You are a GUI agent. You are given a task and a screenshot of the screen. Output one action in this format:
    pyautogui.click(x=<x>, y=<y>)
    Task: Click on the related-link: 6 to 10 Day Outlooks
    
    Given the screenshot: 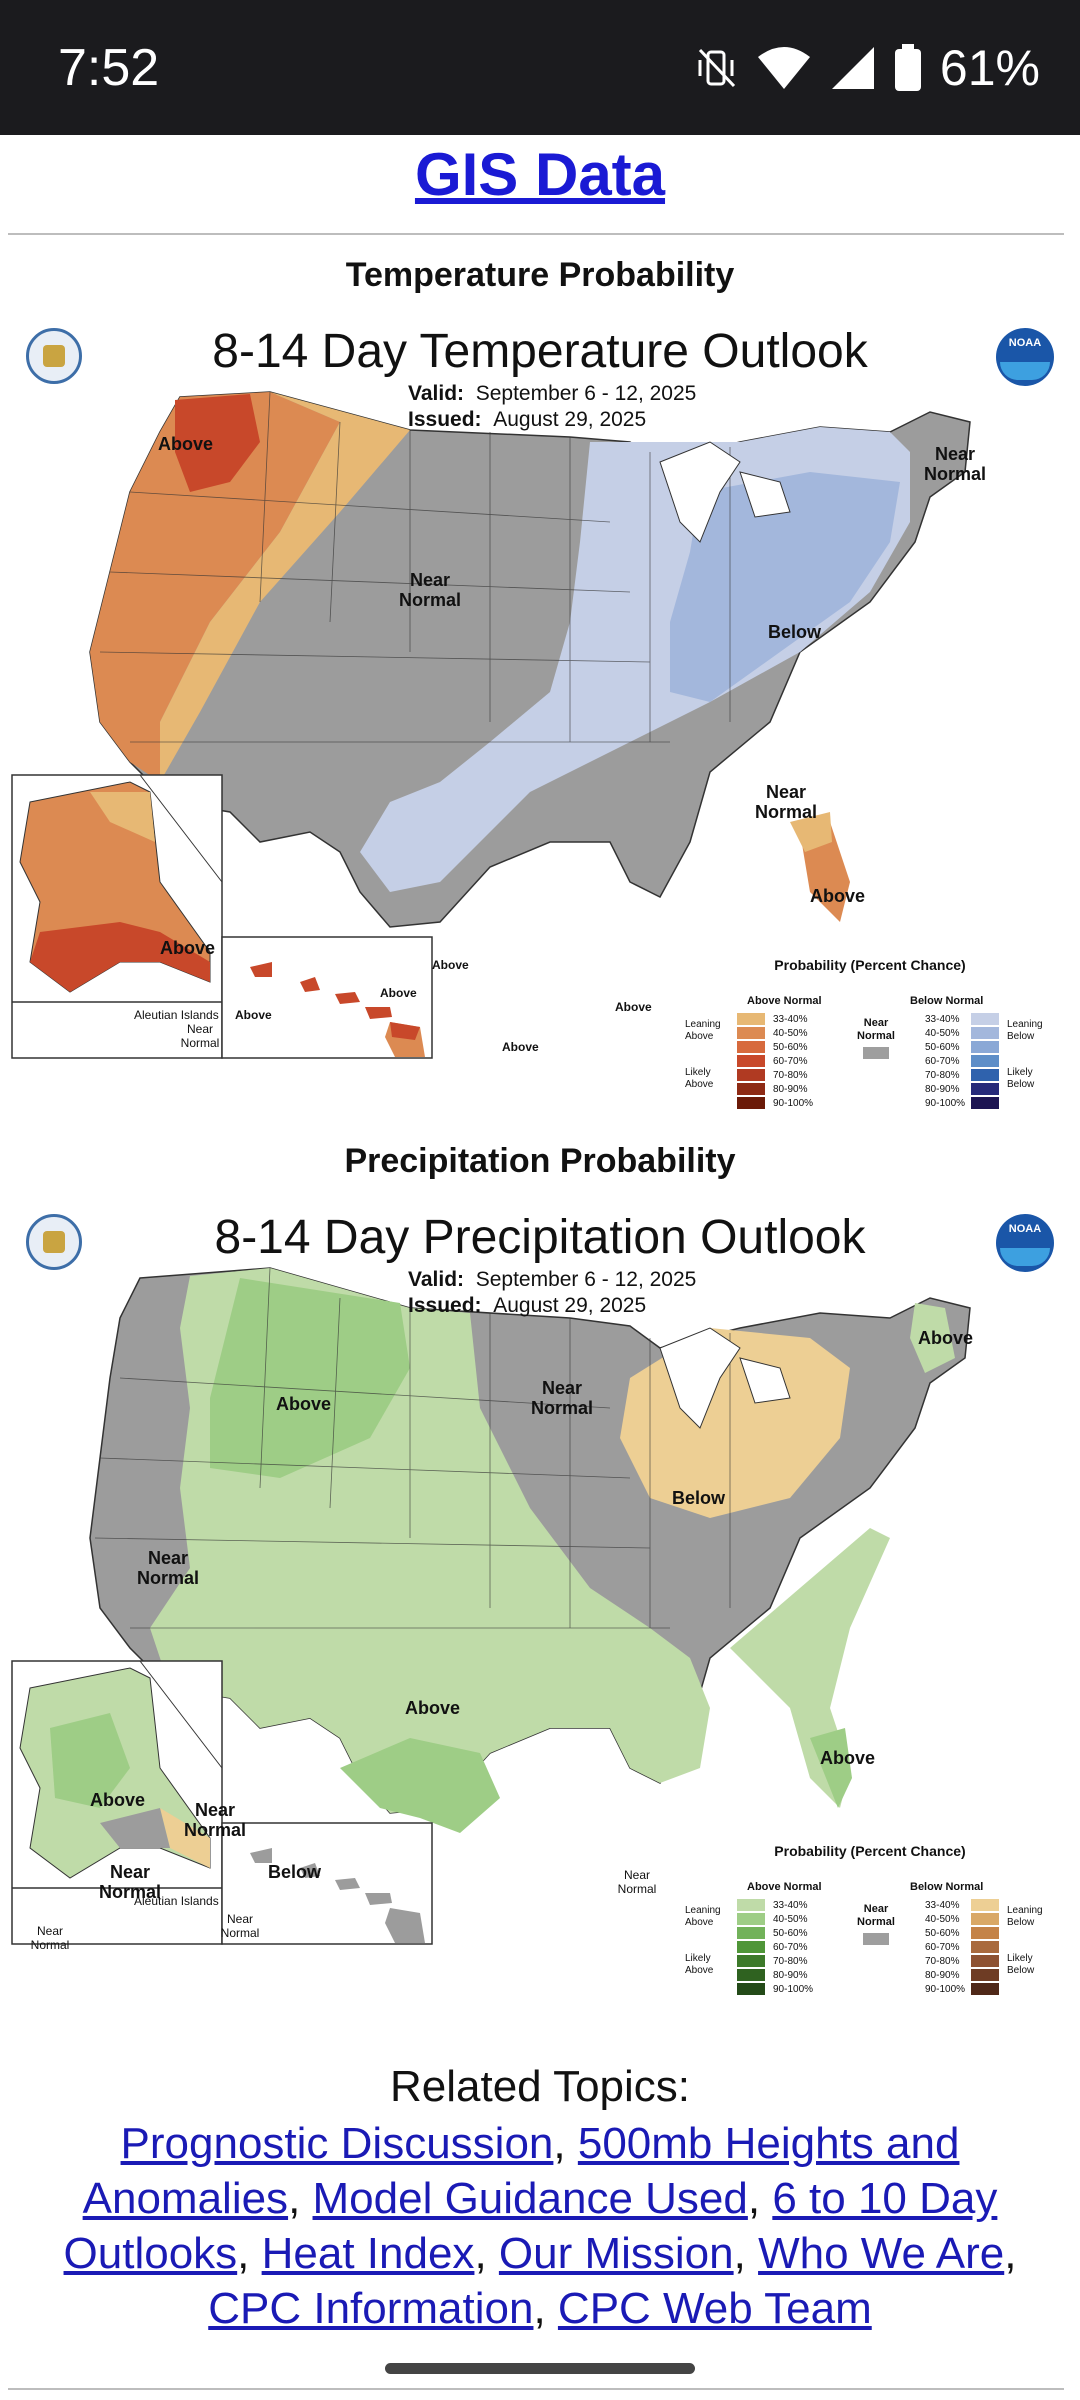 What is the action you would take?
    pyautogui.click(x=530, y=2226)
    